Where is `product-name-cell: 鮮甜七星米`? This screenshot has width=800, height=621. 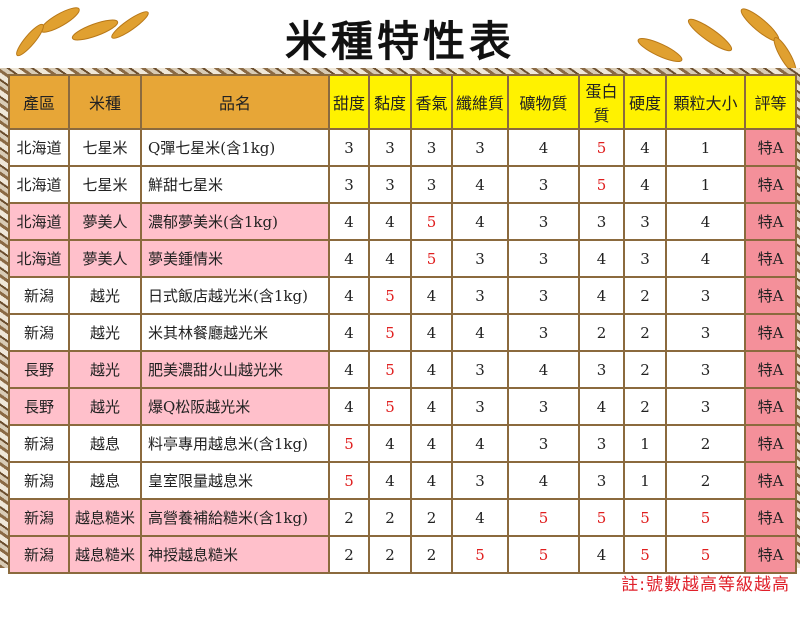 product-name-cell: 鮮甜七星米 is located at coordinates (235, 184).